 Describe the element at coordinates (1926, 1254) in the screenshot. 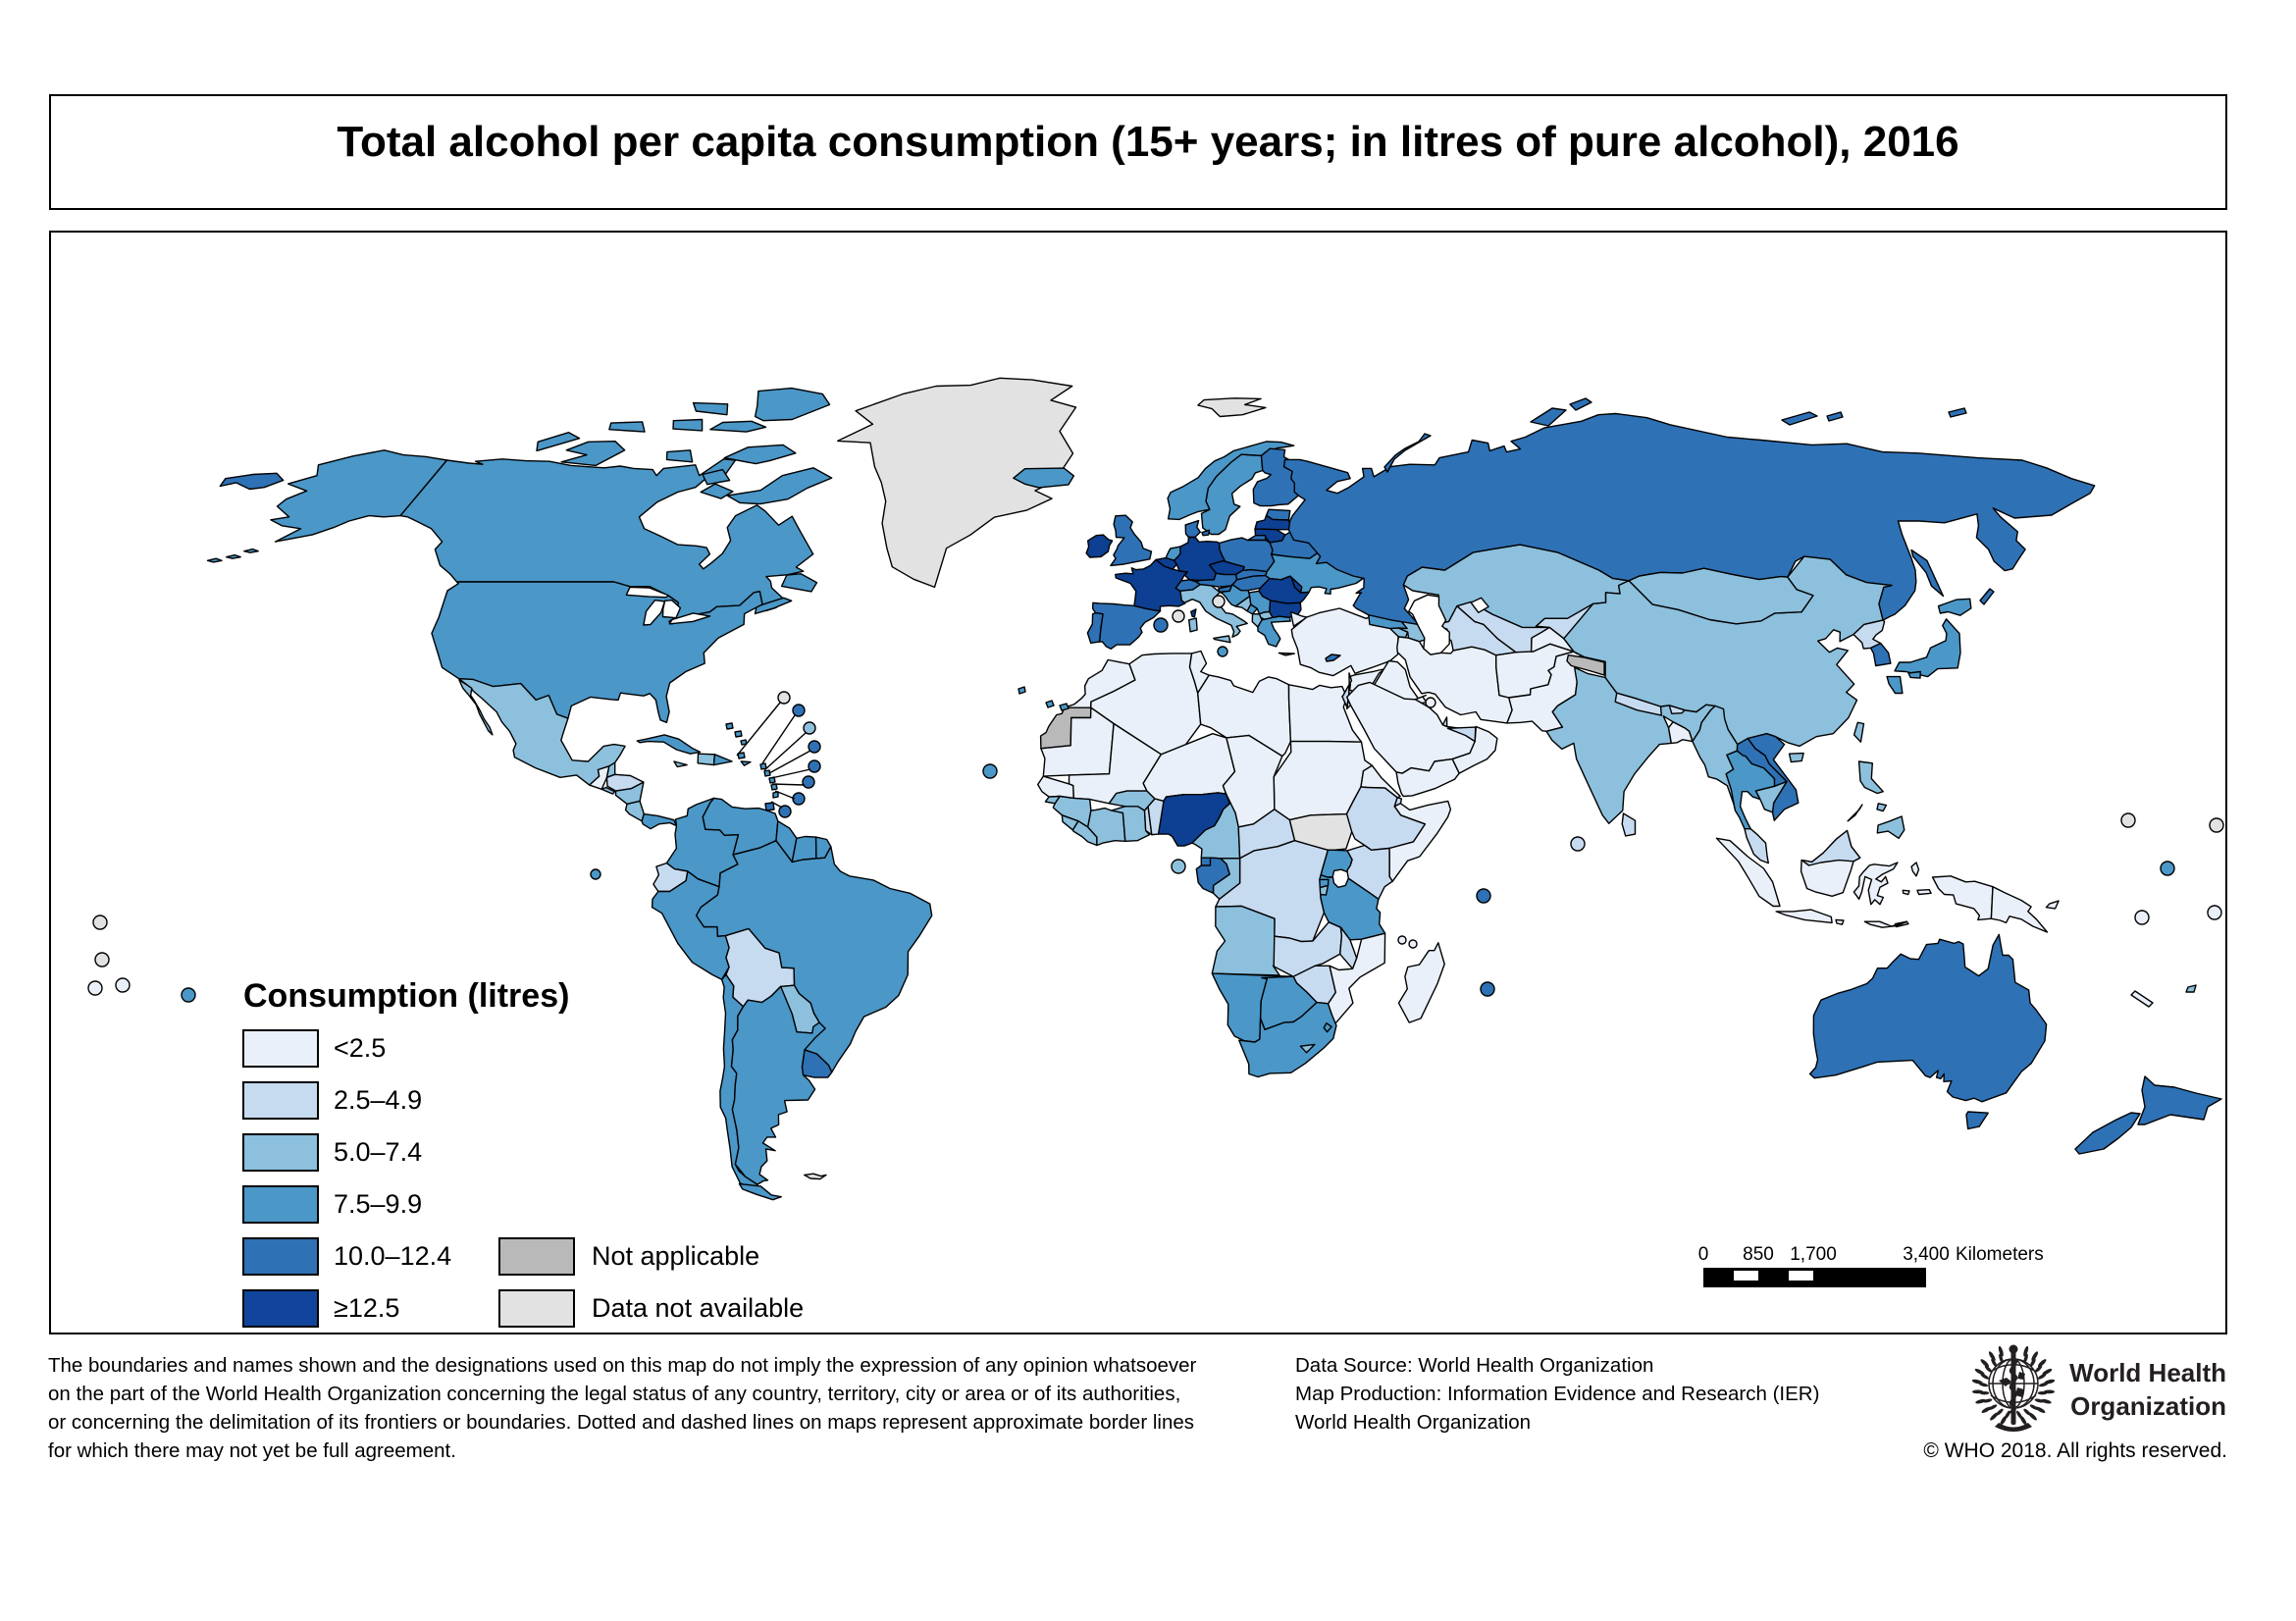

I see `svg-text: 3,400` at that location.